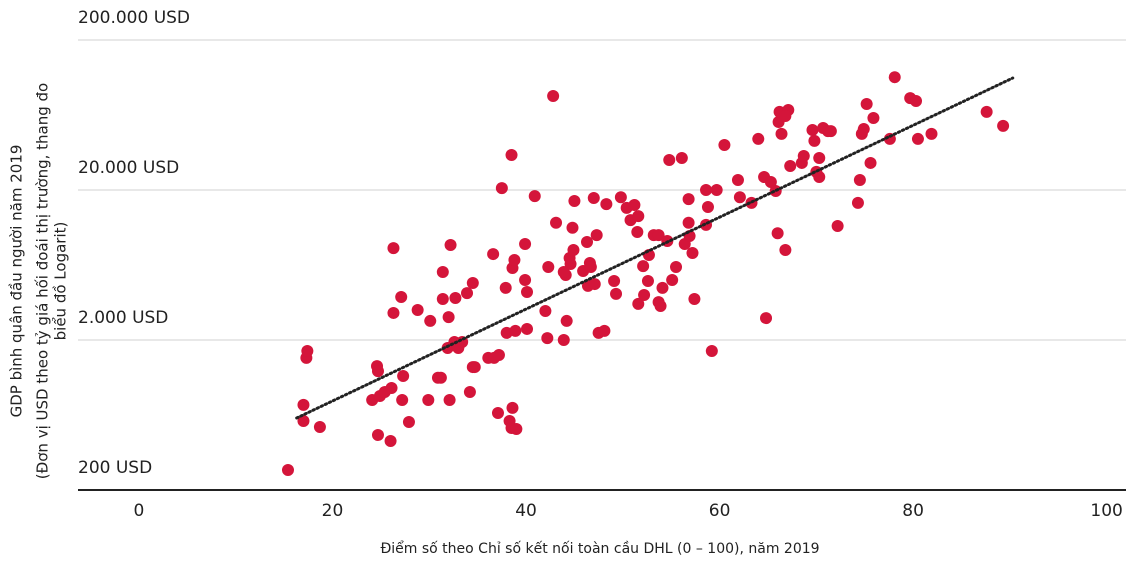  Describe the element at coordinates (134, 18) in the screenshot. I see `y-tick-label: 200.000 USD` at that location.